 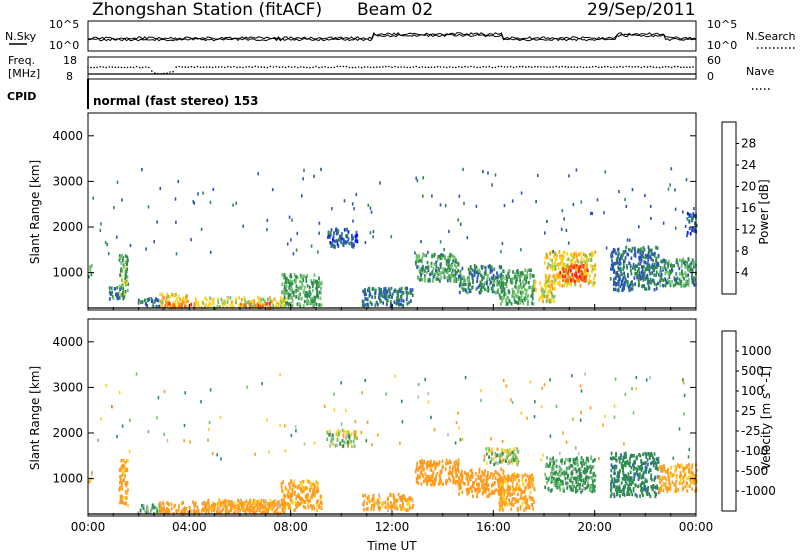 What do you see at coordinates (189, 527) in the screenshot?
I see `x-tick-label: 04:00` at bounding box center [189, 527].